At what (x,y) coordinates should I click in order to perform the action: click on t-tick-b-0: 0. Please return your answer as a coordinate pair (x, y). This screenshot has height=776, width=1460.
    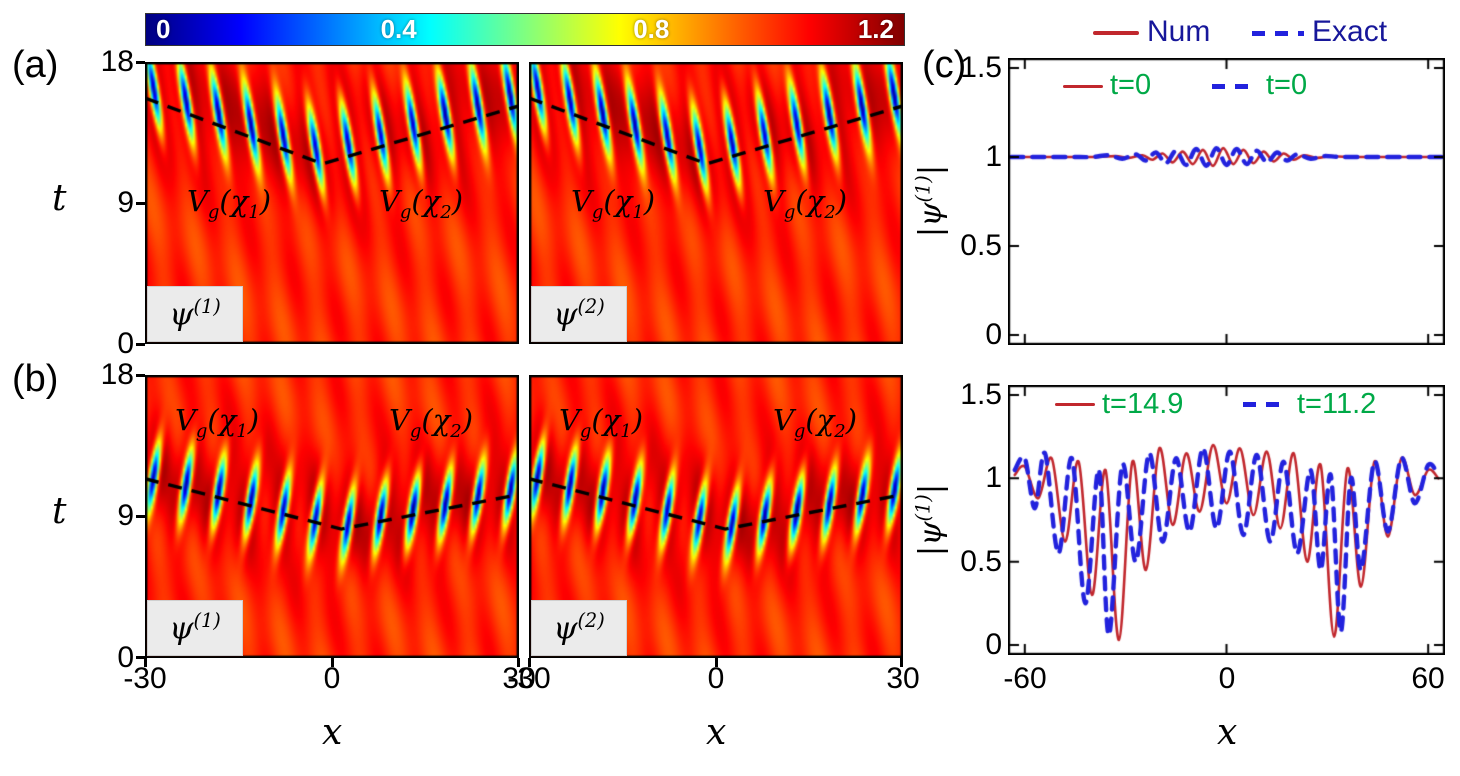
    Looking at the image, I should click on (125, 657).